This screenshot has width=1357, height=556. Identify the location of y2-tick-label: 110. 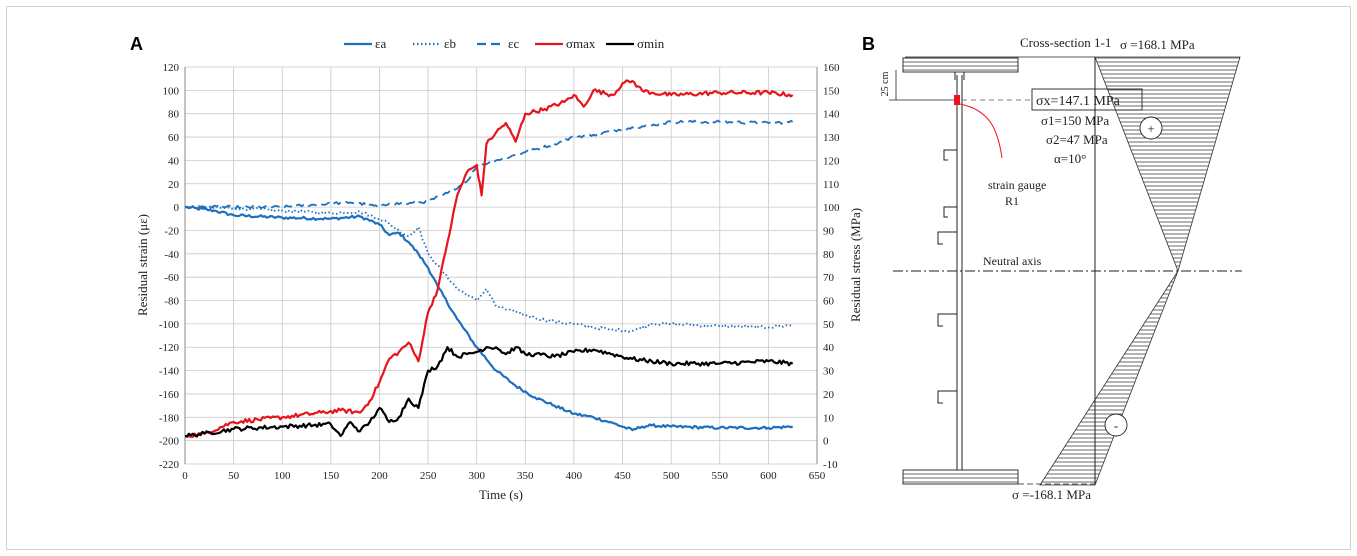
(831, 185).